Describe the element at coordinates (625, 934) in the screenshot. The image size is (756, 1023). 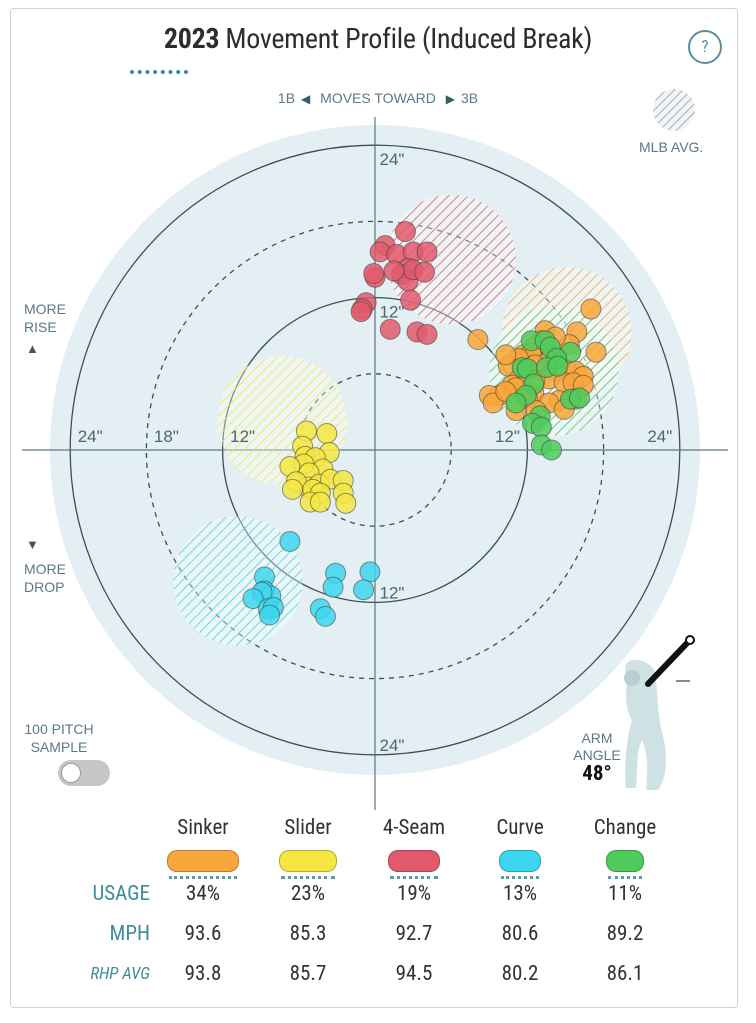
I see `mph-cell-4: 89.2` at that location.